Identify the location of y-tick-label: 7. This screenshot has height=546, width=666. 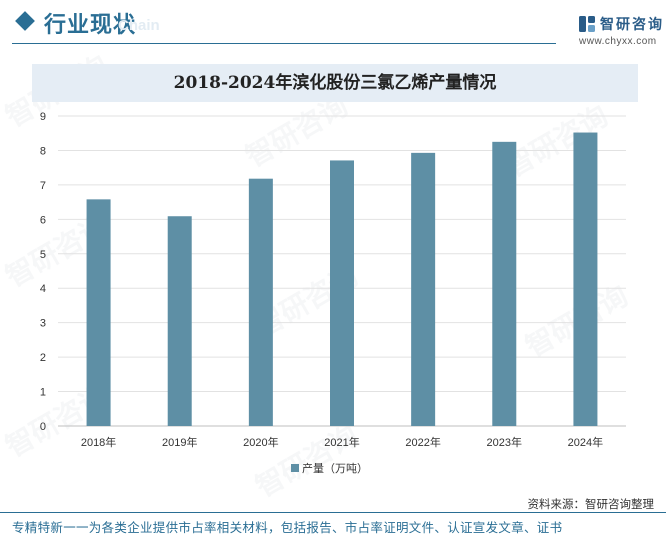
(43, 186).